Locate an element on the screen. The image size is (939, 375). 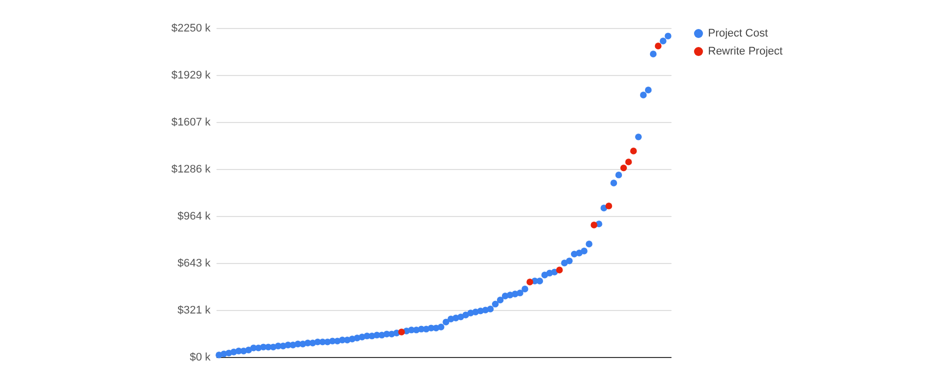
legend-label: Rewrite Project is located at coordinates (745, 52).